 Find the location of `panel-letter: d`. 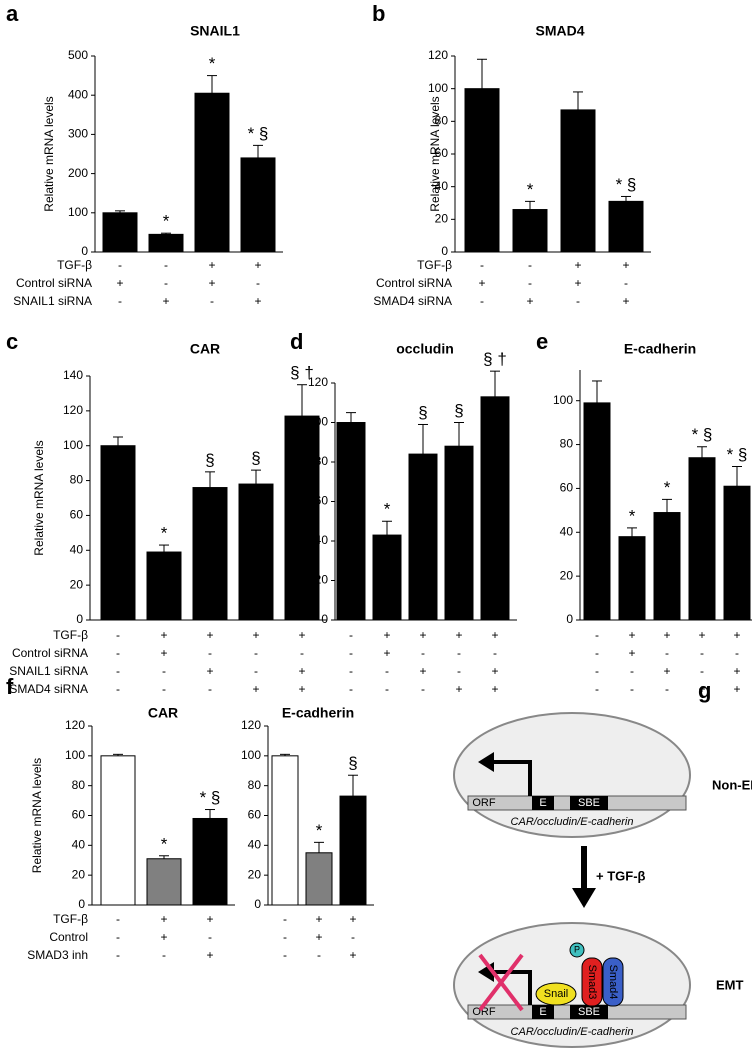

panel-letter: d is located at coordinates (296, 341).